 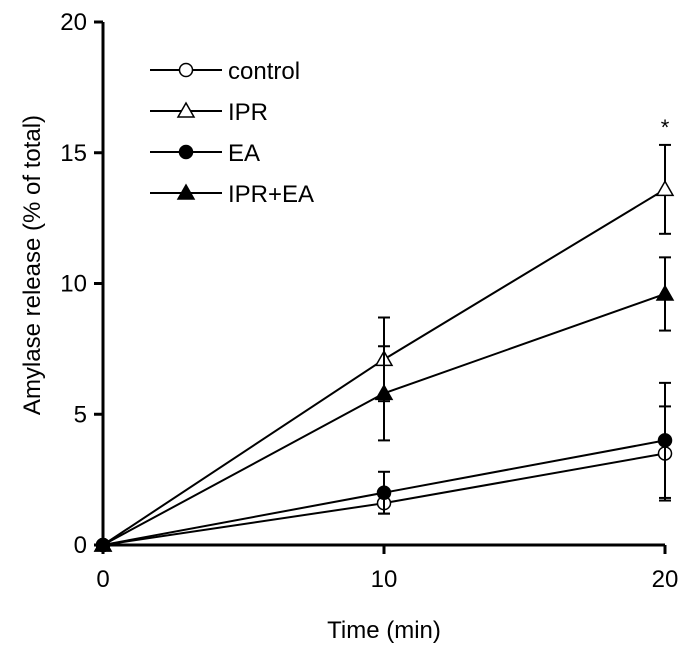 I want to click on legend-label: IPR+EA, so click(x=271, y=194).